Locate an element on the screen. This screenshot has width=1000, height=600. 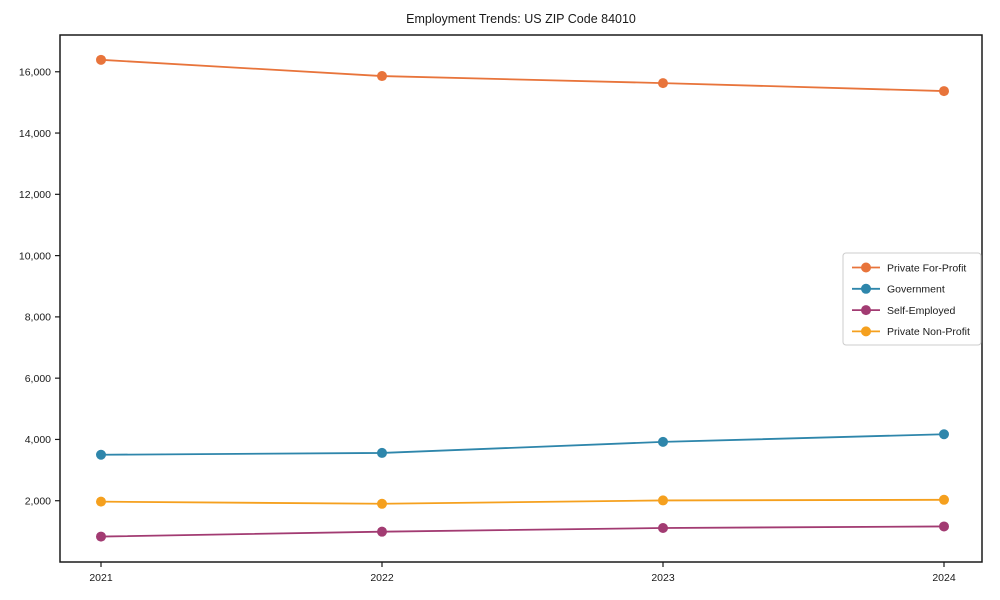
series-line-private-non-profit is located at coordinates (522, 501).